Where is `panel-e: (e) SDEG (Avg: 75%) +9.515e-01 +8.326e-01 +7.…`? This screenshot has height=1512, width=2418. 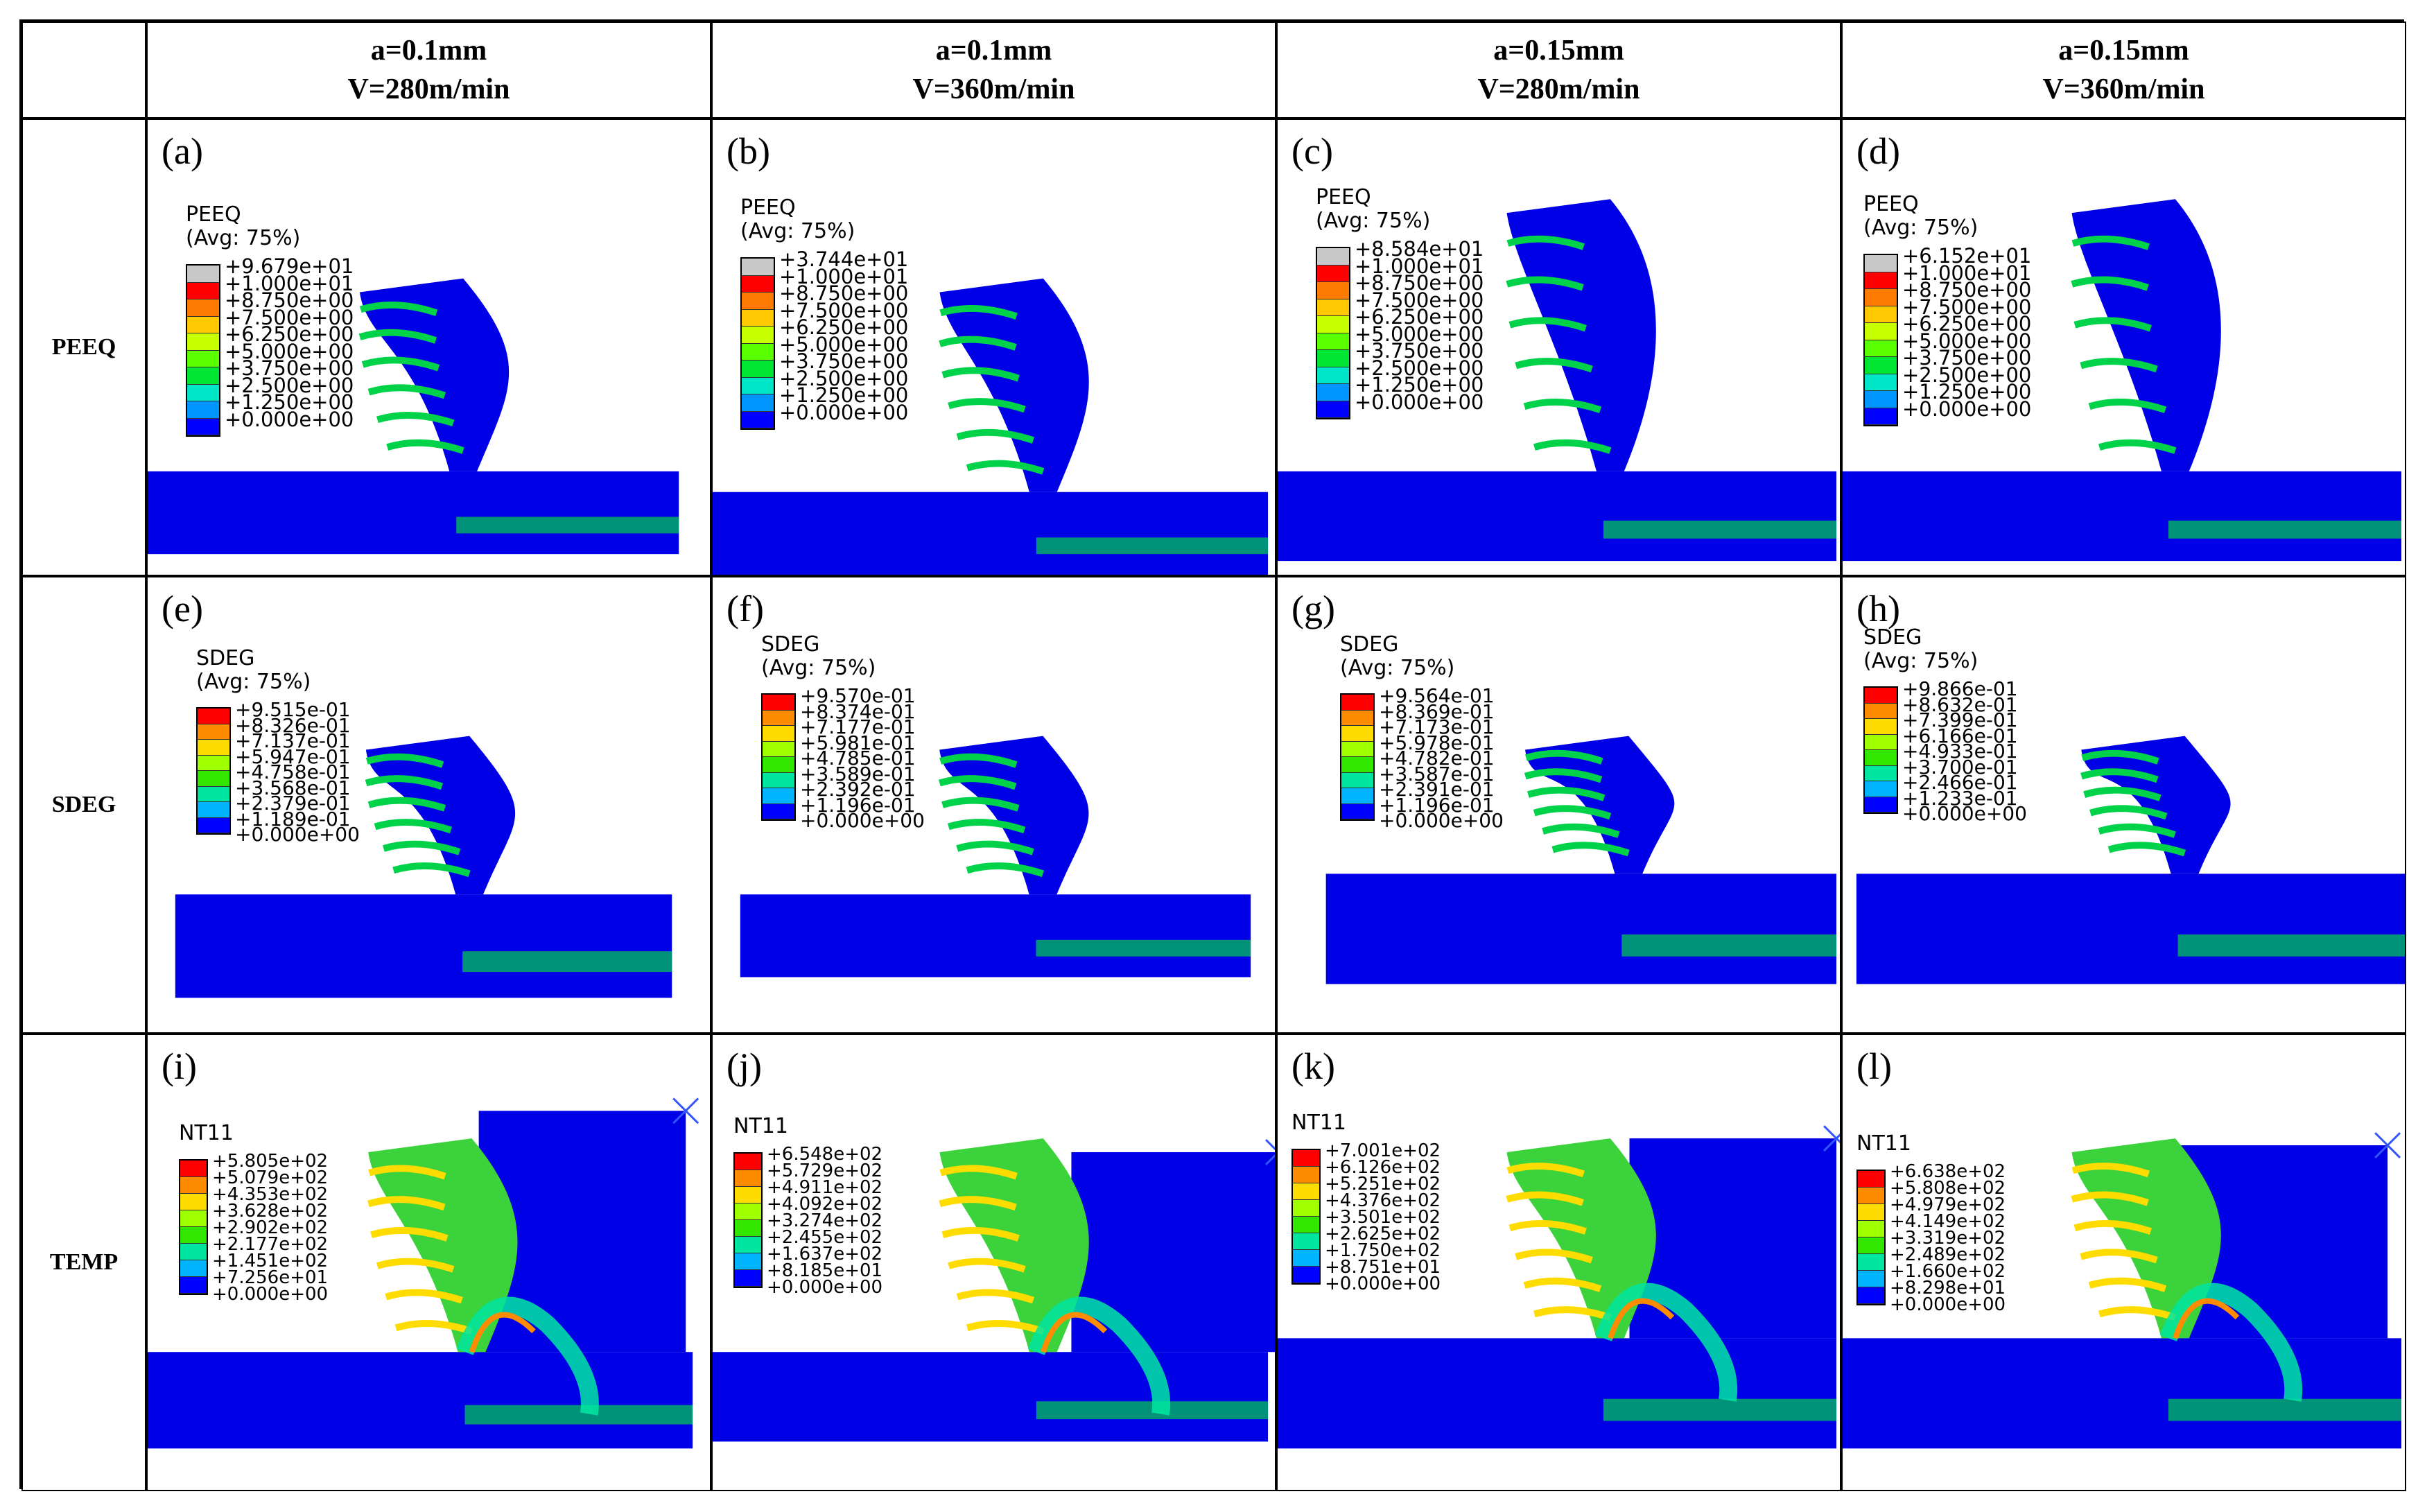
panel-e: (e) SDEG (Avg: 75%) +9.515e-01 +8.326e-01 +7.… is located at coordinates (429, 805).